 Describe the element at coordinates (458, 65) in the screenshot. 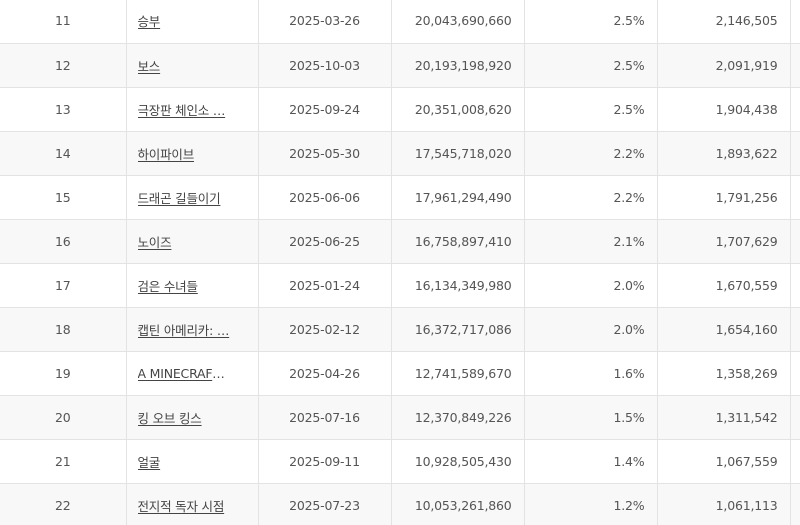

I see `sales-amount-cell: 20,193,198,920` at that location.